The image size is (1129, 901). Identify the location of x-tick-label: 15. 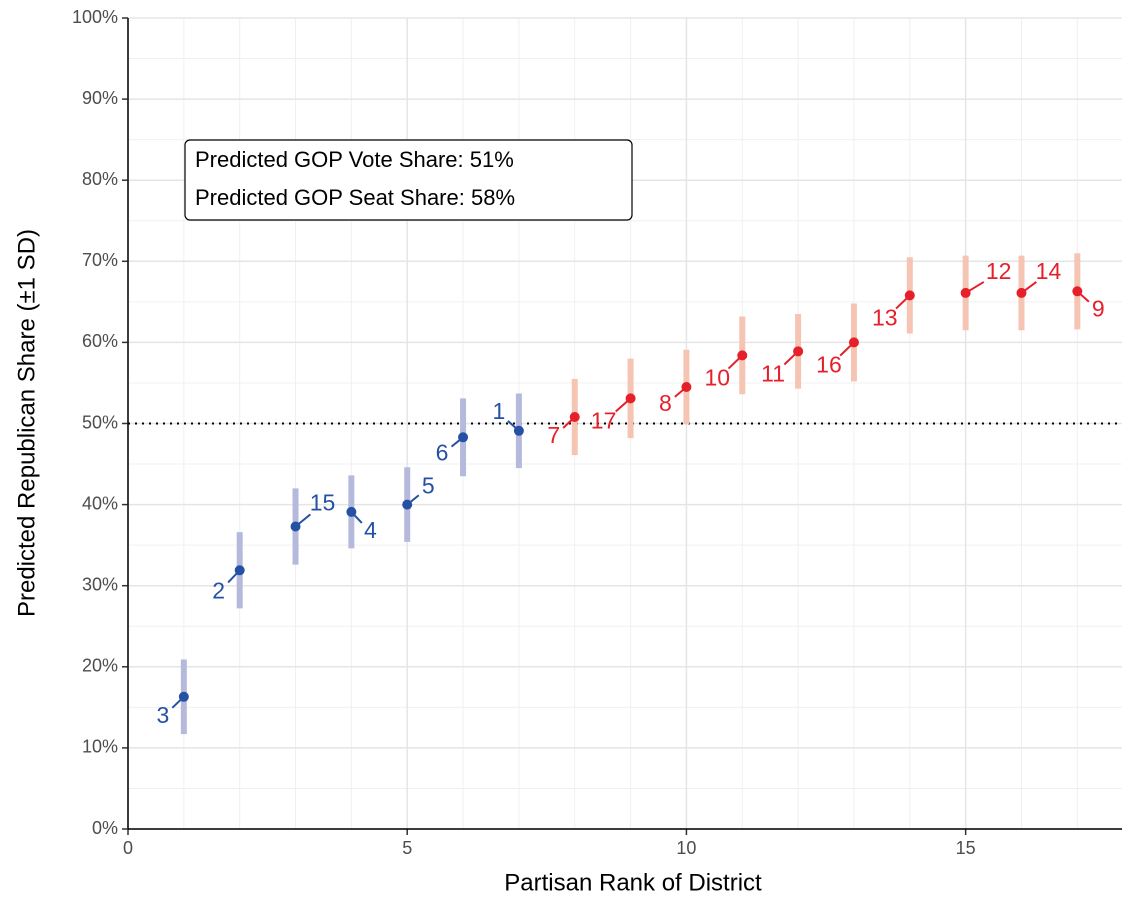
(966, 848).